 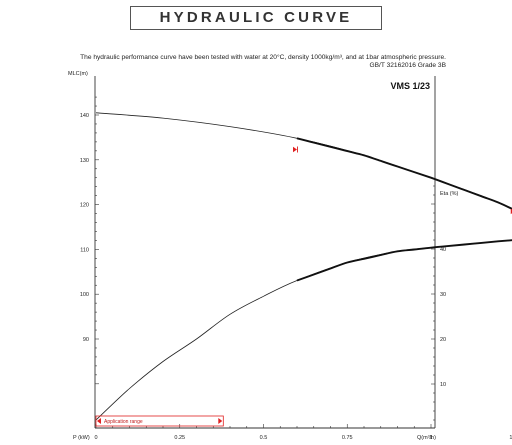 I want to click on x-tick-label: 0, so click(x=95, y=438).